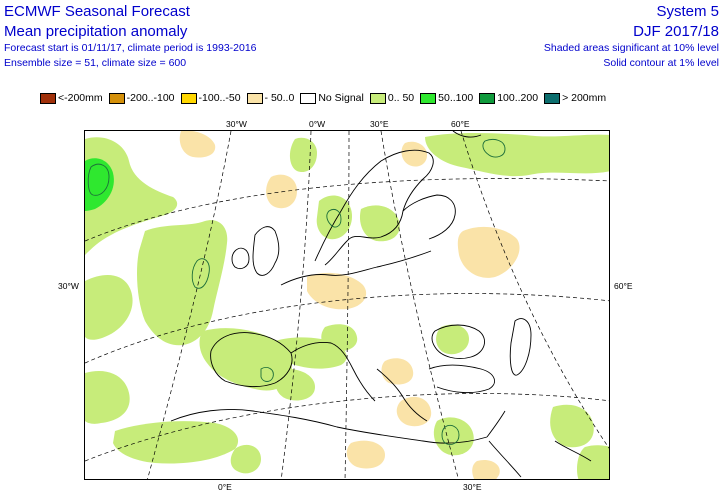 The image size is (725, 496). What do you see at coordinates (496, 424) in the screenshot?
I see `coast-levant` at bounding box center [496, 424].